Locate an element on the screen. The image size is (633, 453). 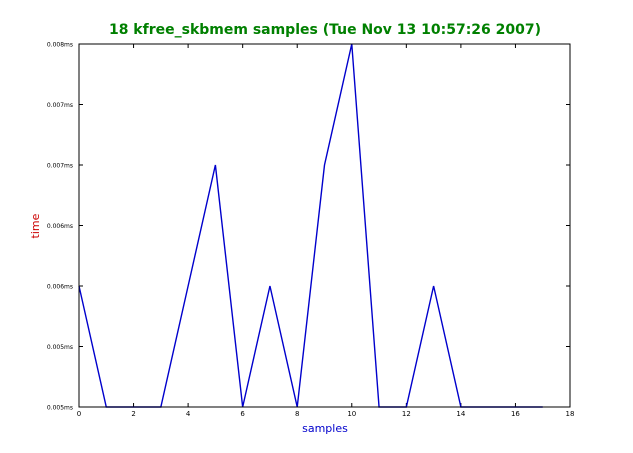
x-tick-label: 2 is located at coordinates (133, 414).